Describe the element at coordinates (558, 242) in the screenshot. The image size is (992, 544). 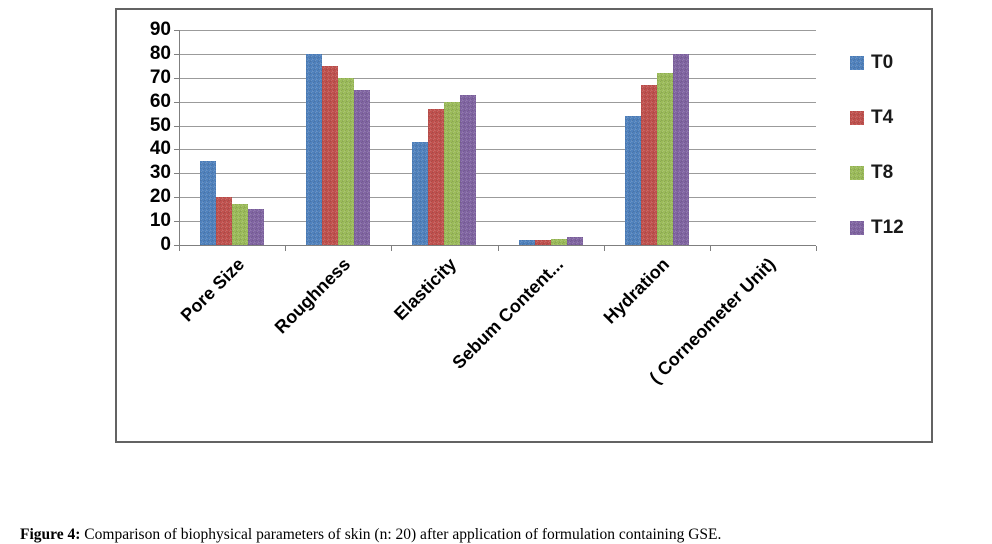
I see `bar-t8-sebum-content` at that location.